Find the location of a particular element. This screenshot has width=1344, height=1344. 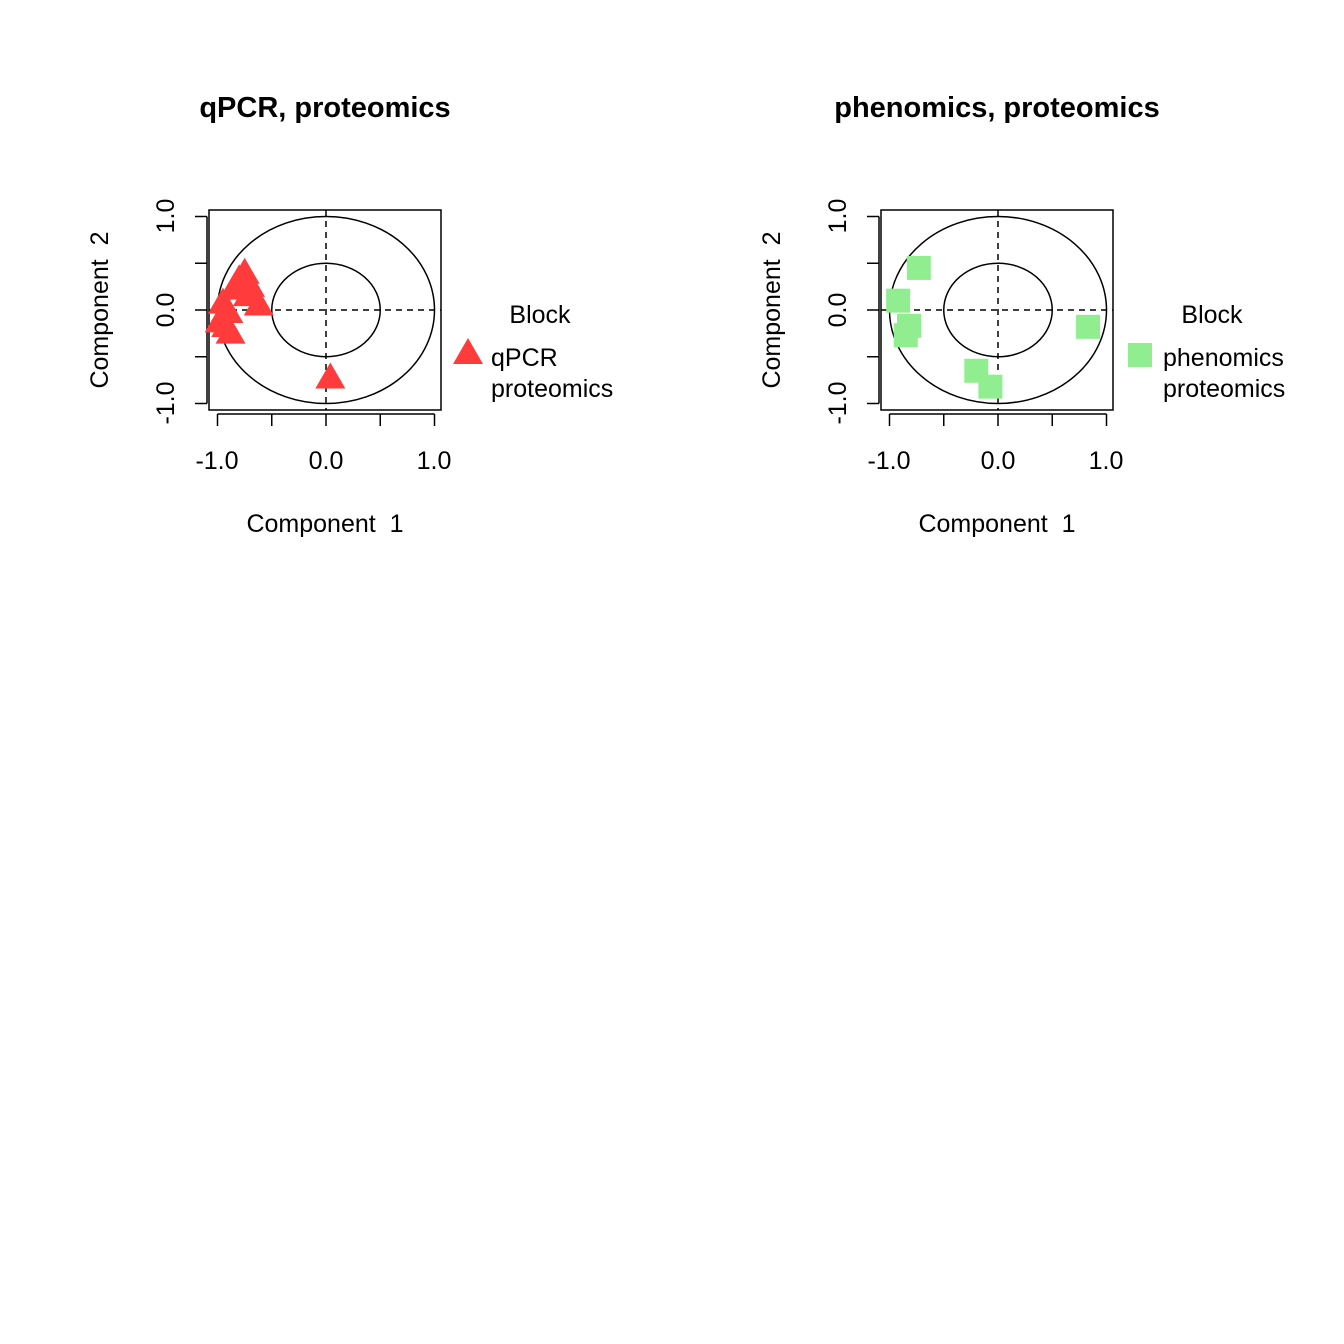

legend: Block phenomics proteomics is located at coordinates (1206, 352).